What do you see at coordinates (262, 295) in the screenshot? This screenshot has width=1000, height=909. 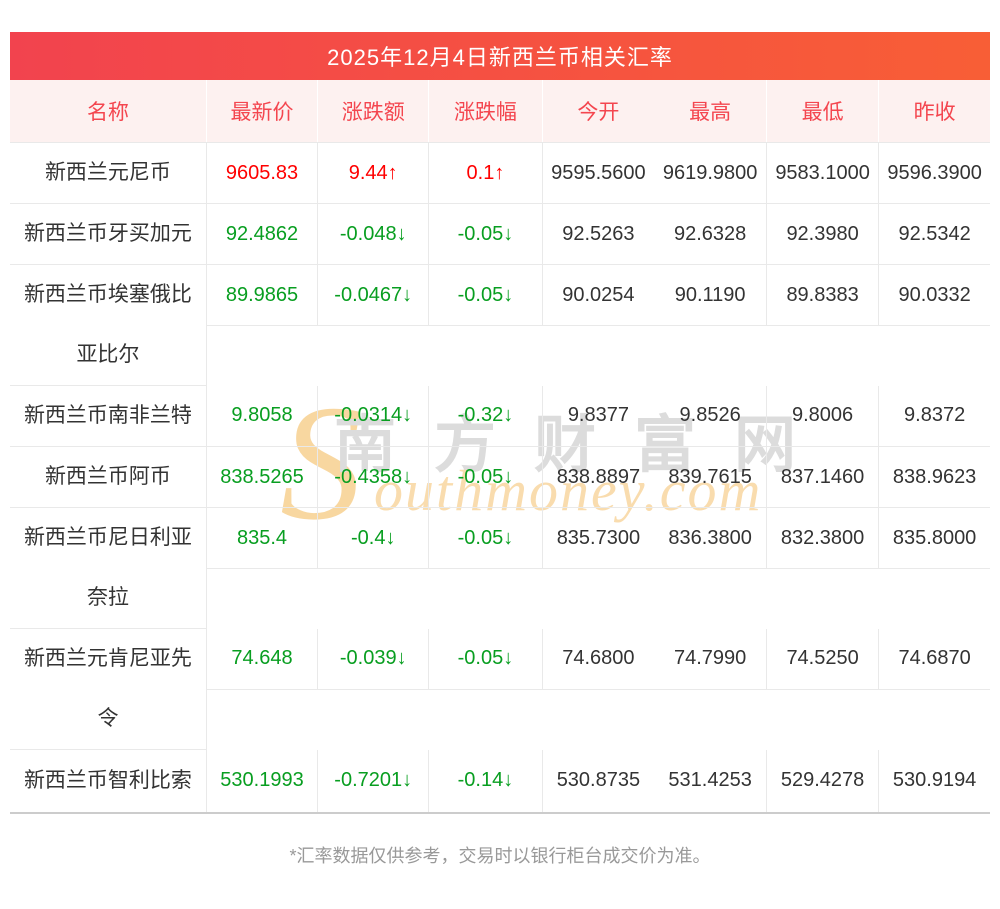 I see `cell-last-price: 89.9865` at bounding box center [262, 295].